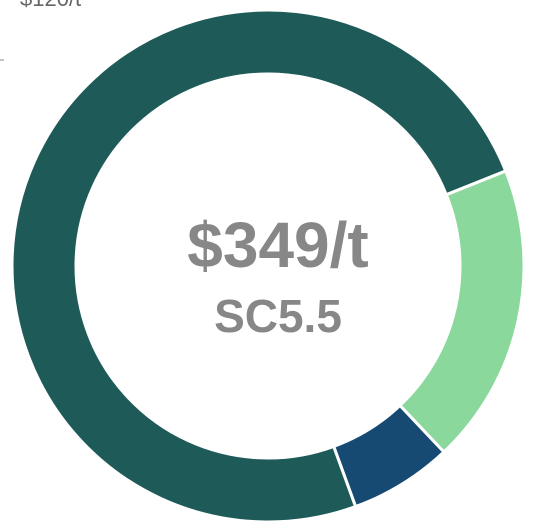 This screenshot has width=537, height=530. What do you see at coordinates (278, 316) in the screenshot?
I see `center-label: SC5.5` at bounding box center [278, 316].